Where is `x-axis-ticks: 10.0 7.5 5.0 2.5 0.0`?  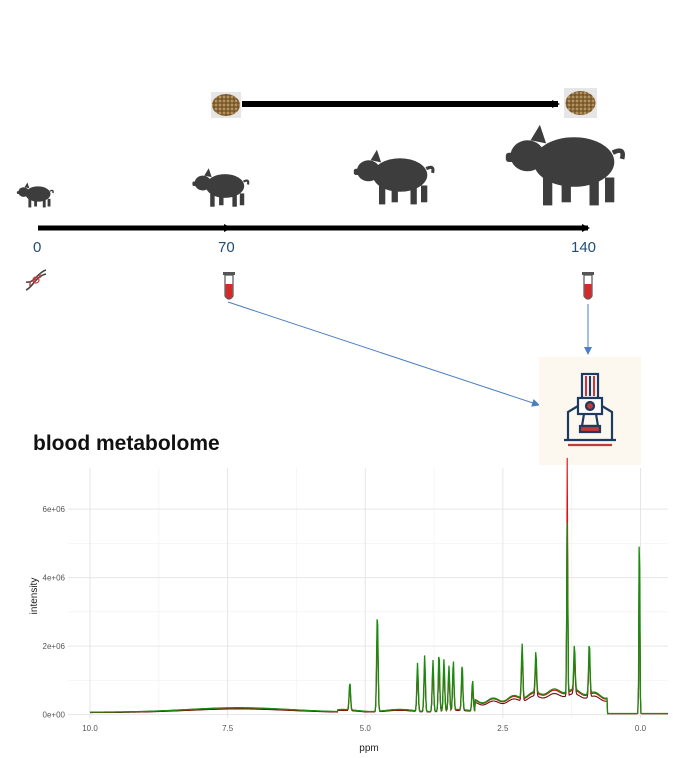 x-axis-ticks: 10.0 7.5 5.0 2.5 0.0 is located at coordinates (364, 728).